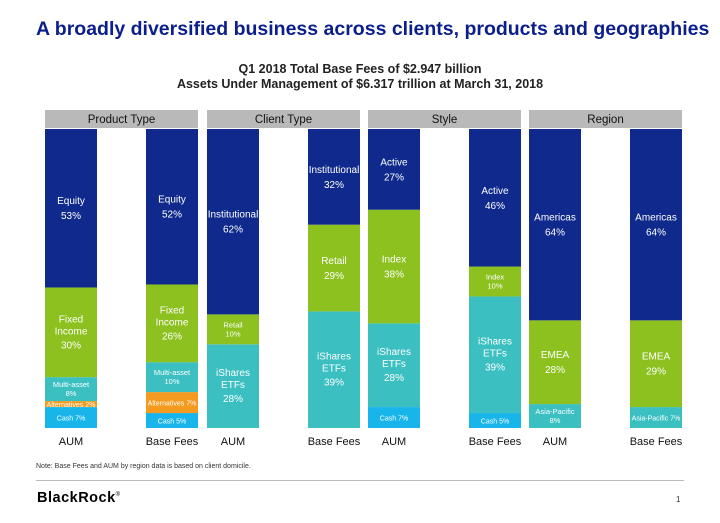  Describe the element at coordinates (394, 275) in the screenshot. I see `segment-value: 38%` at that location.